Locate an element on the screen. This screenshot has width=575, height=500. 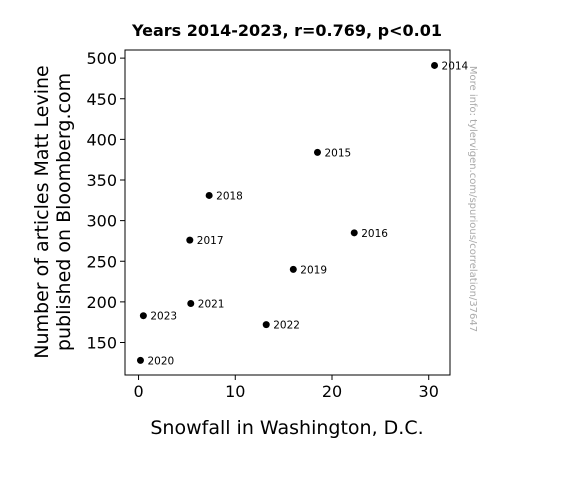
y-tick-label: 500 is located at coordinates (101, 58).